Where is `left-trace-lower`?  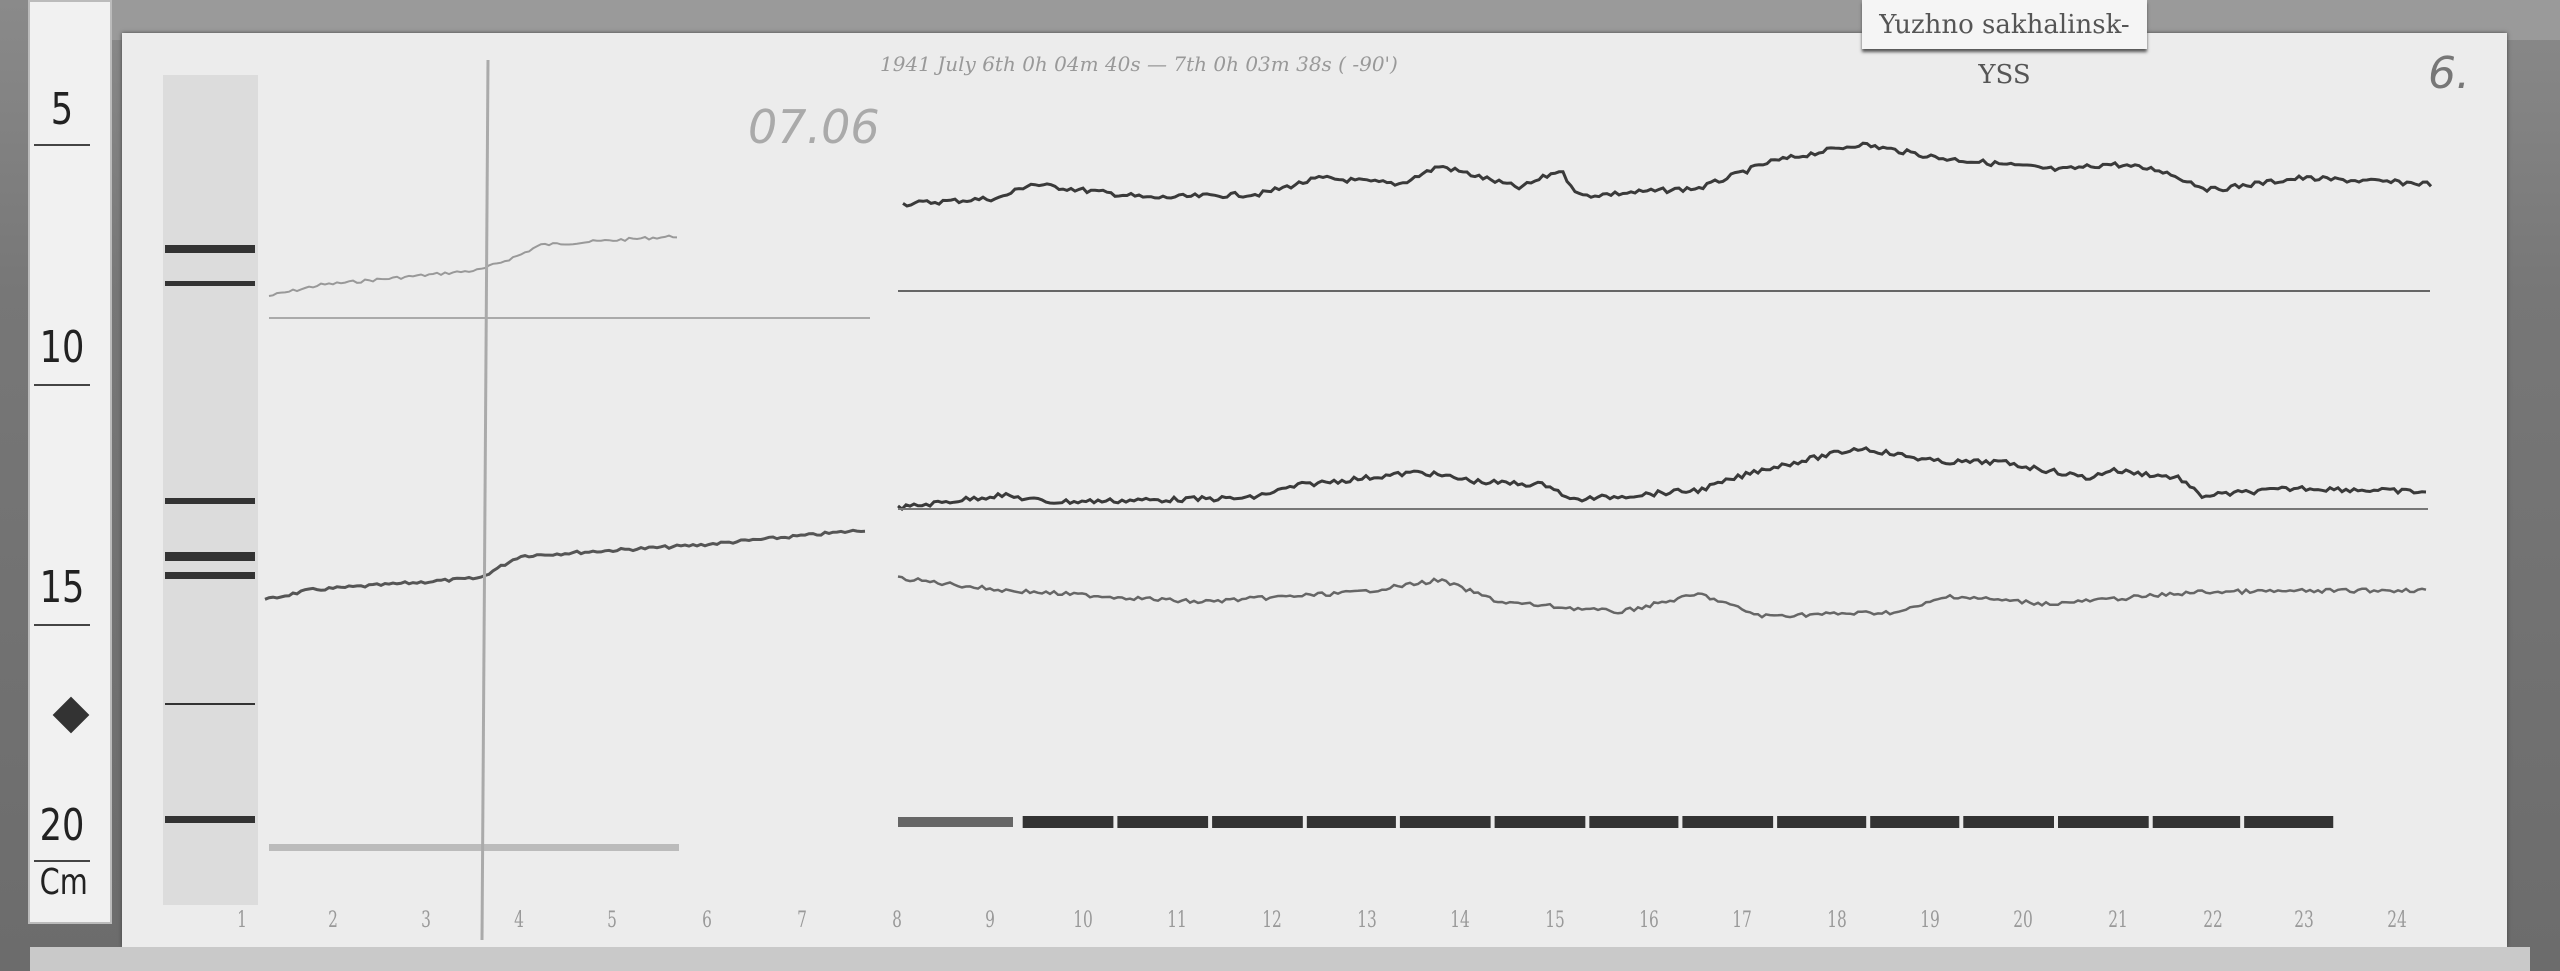 left-trace-lower is located at coordinates (565, 564).